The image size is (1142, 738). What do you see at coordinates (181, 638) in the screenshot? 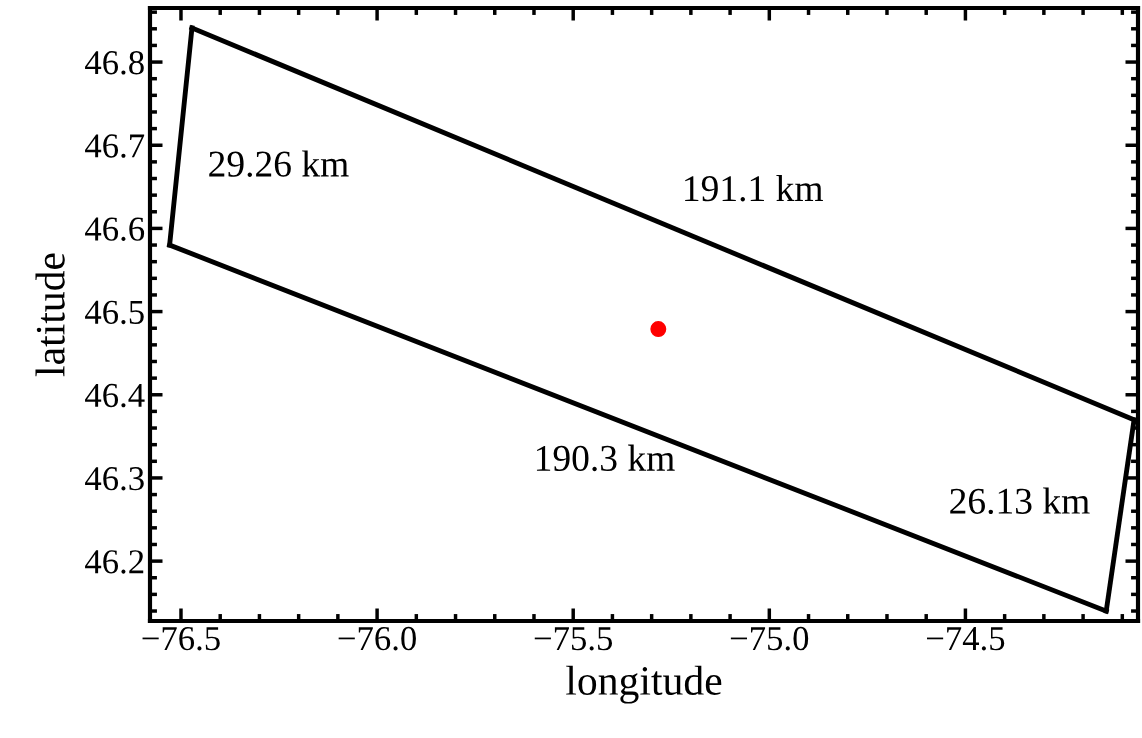
I see `x-tick-label: −76.5` at bounding box center [181, 638].